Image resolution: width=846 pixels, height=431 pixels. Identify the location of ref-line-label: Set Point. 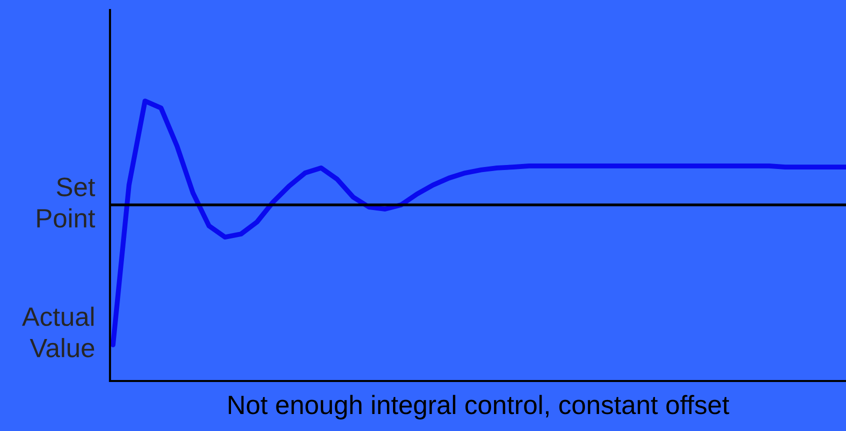
(66, 203).